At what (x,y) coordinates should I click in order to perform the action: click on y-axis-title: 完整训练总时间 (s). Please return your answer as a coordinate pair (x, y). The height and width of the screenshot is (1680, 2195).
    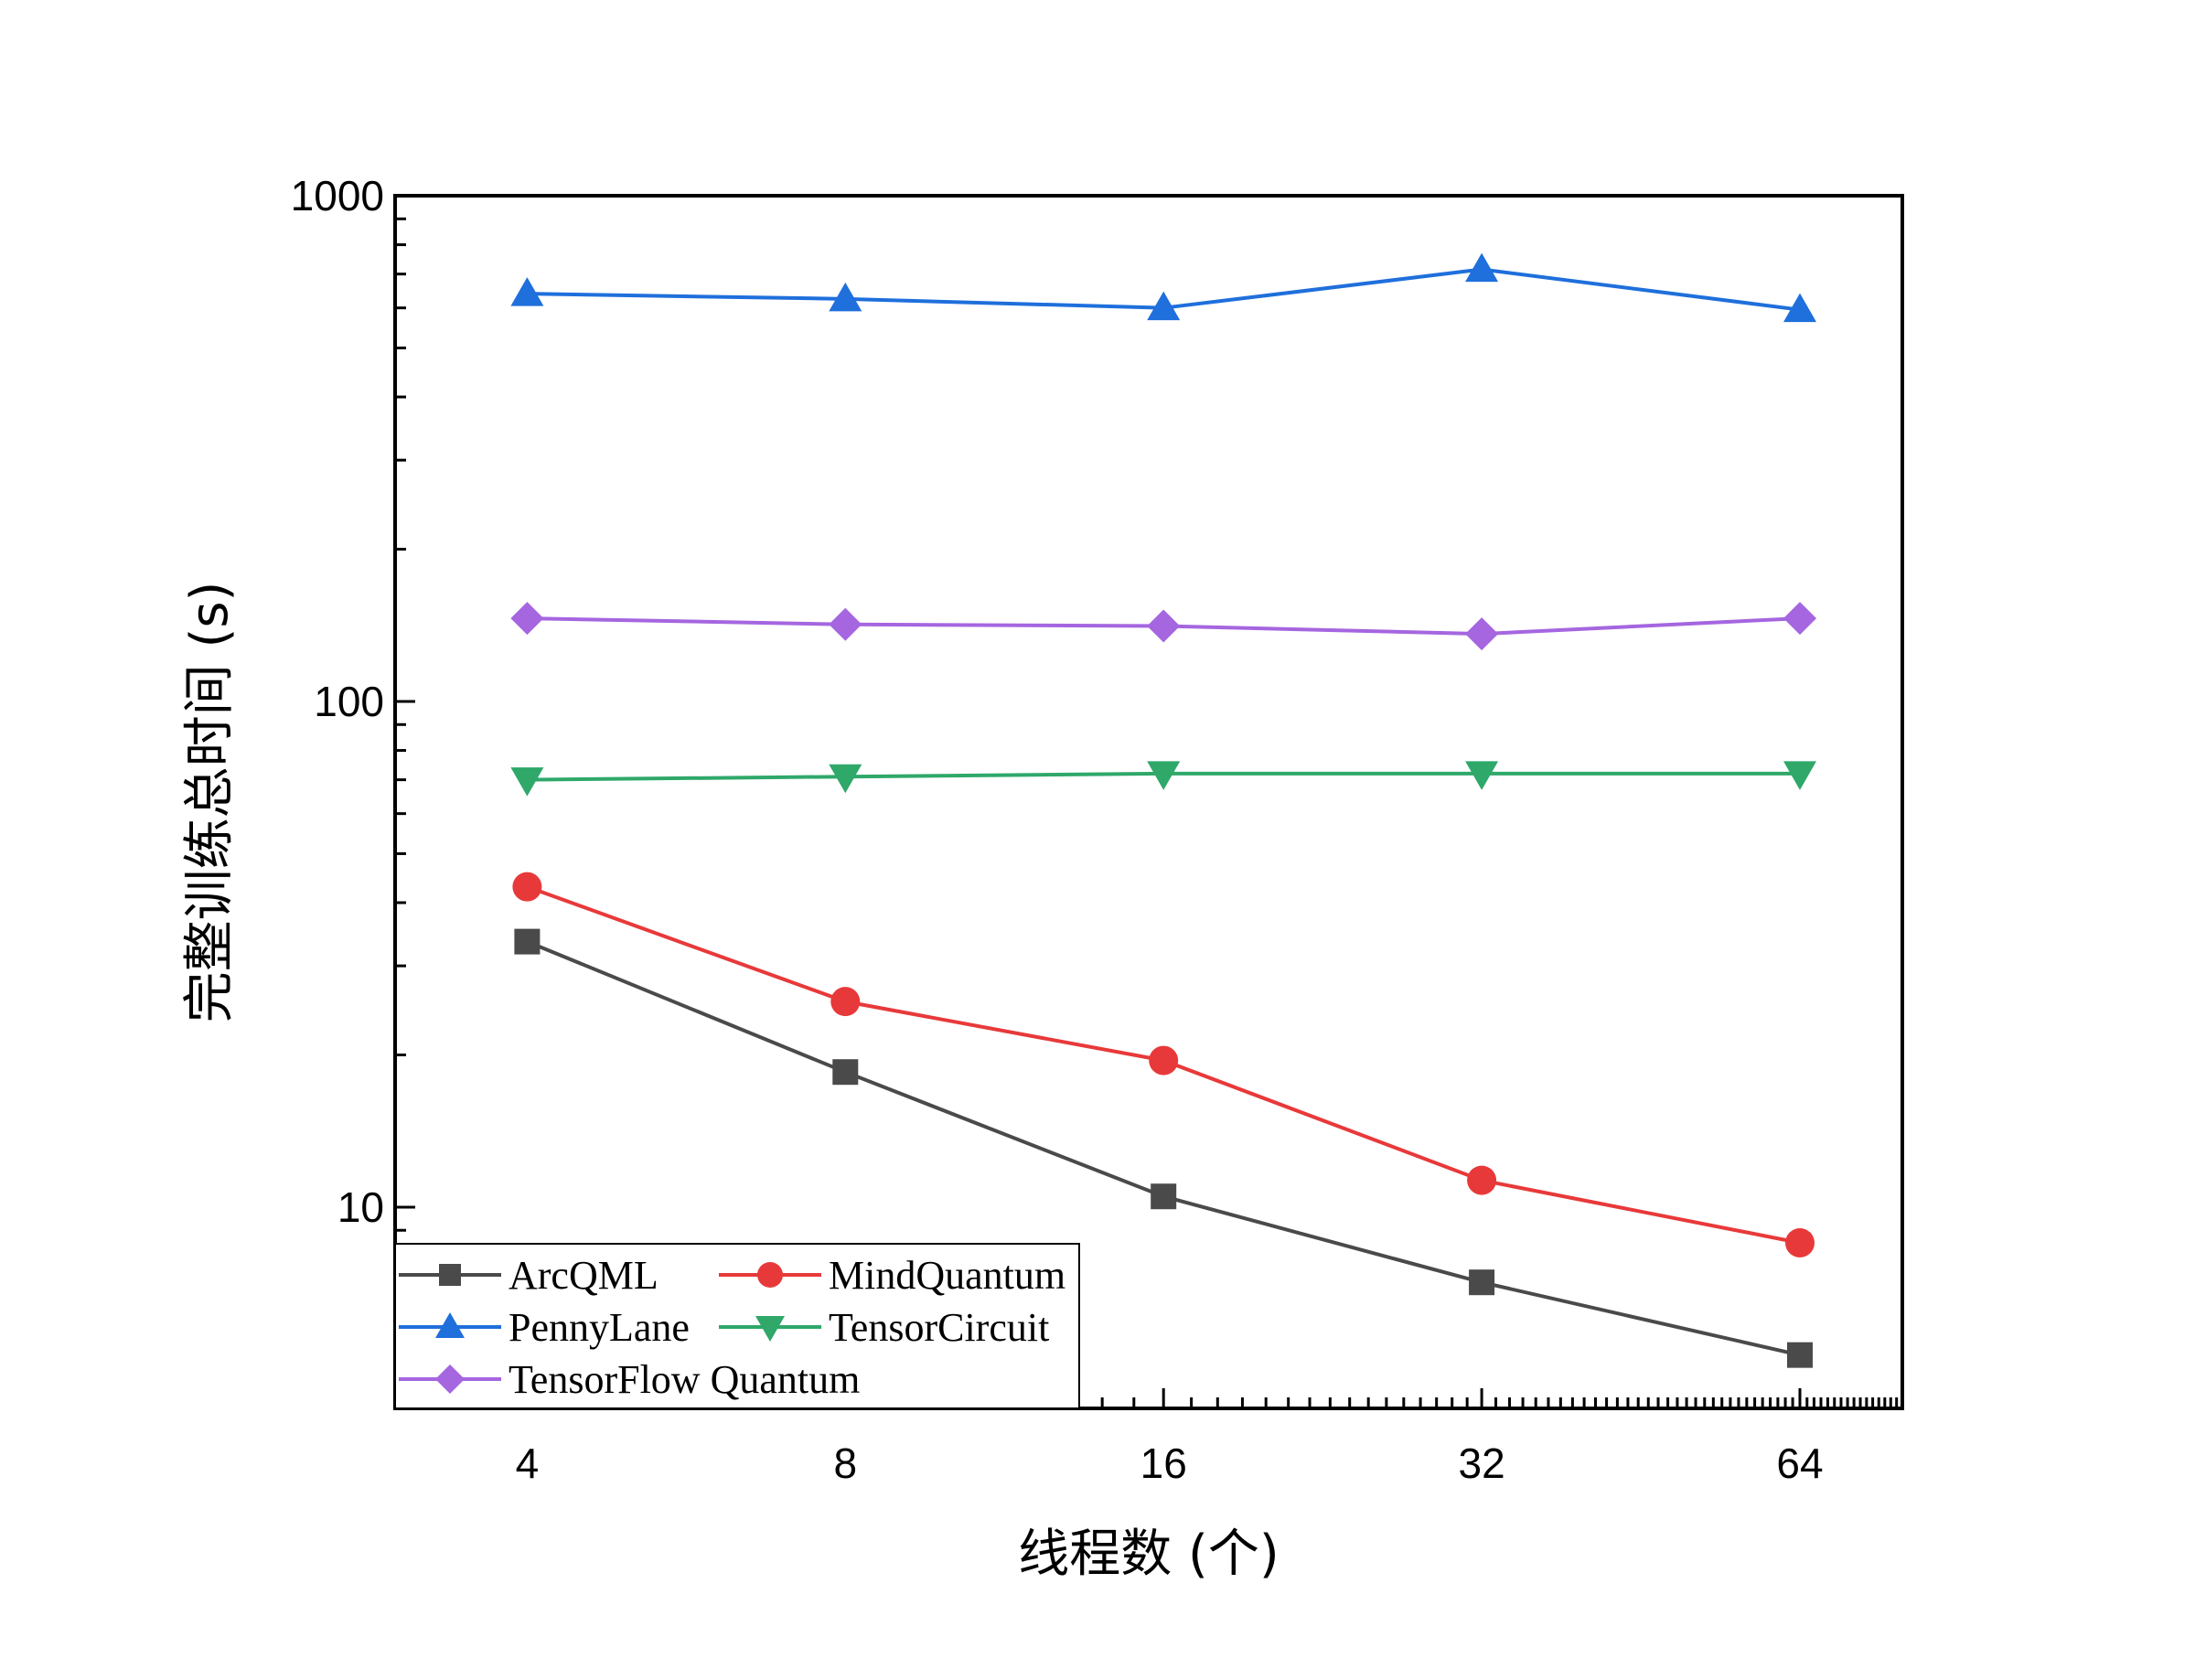
    Looking at the image, I should click on (210, 802).